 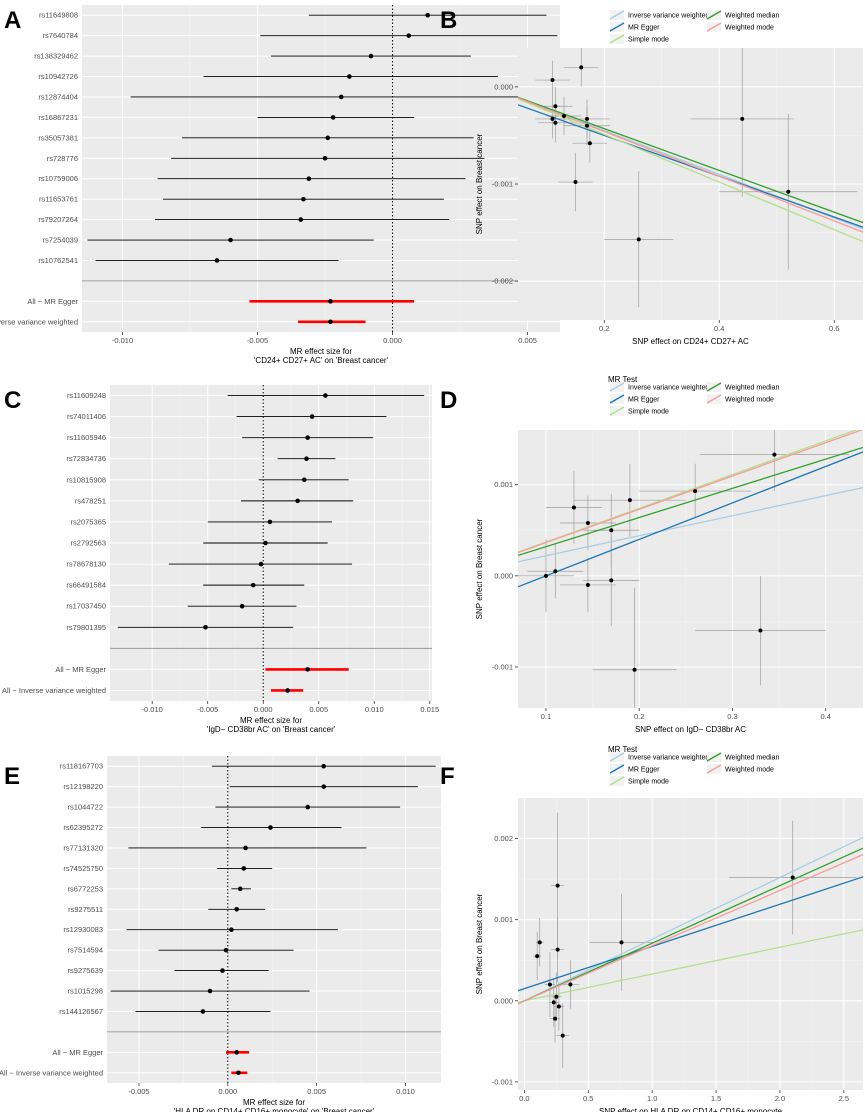 What do you see at coordinates (12, 776) in the screenshot?
I see `panel-letter: E` at bounding box center [12, 776].